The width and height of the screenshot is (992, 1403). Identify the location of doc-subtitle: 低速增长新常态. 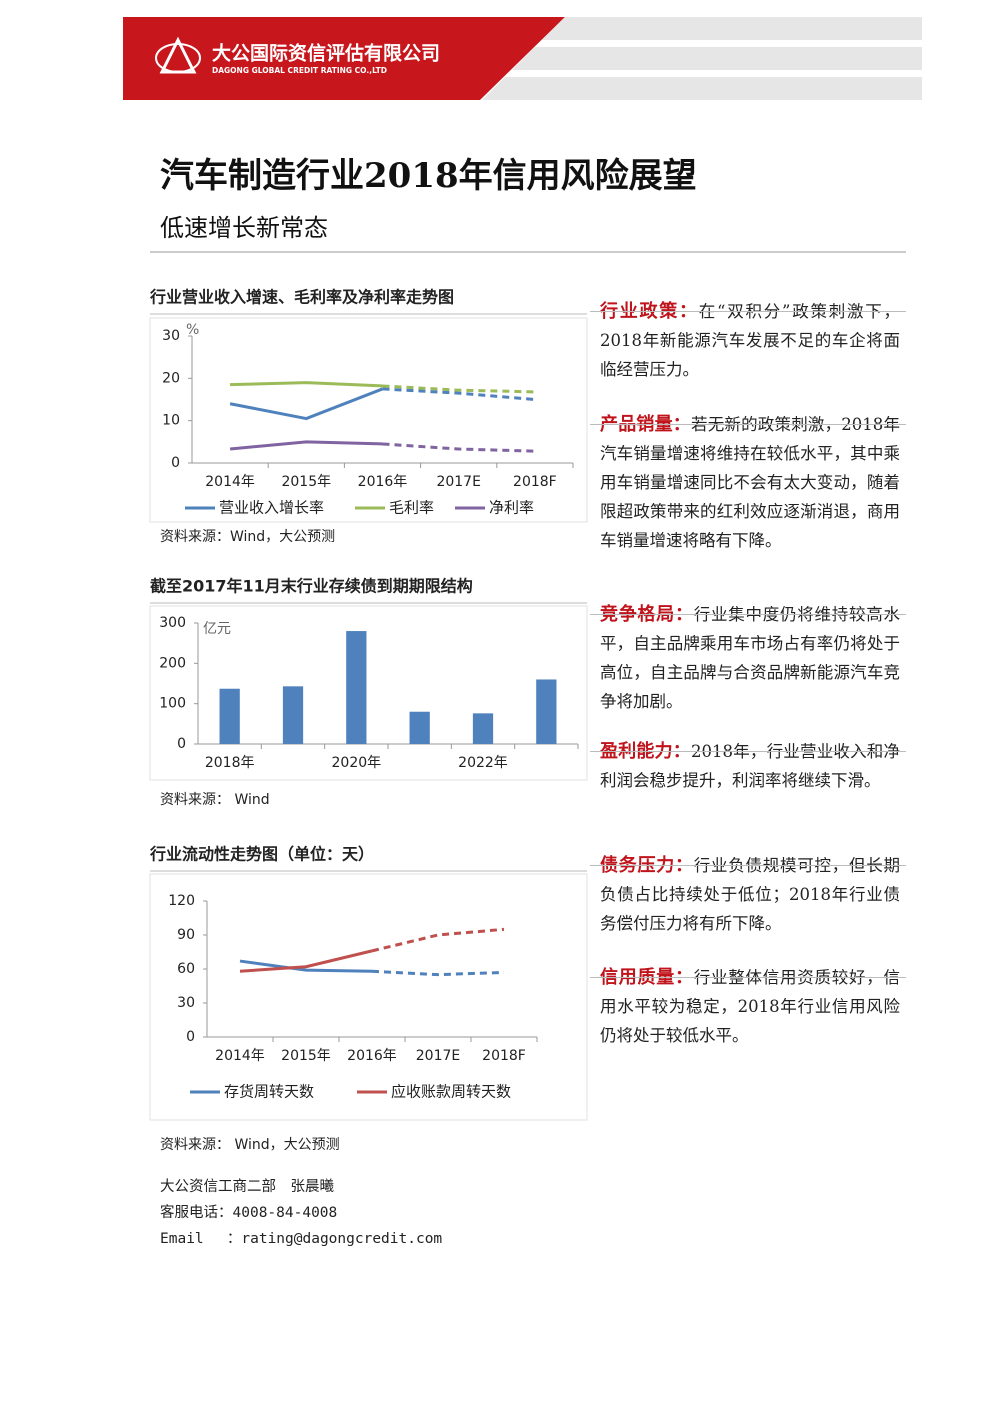
(244, 228).